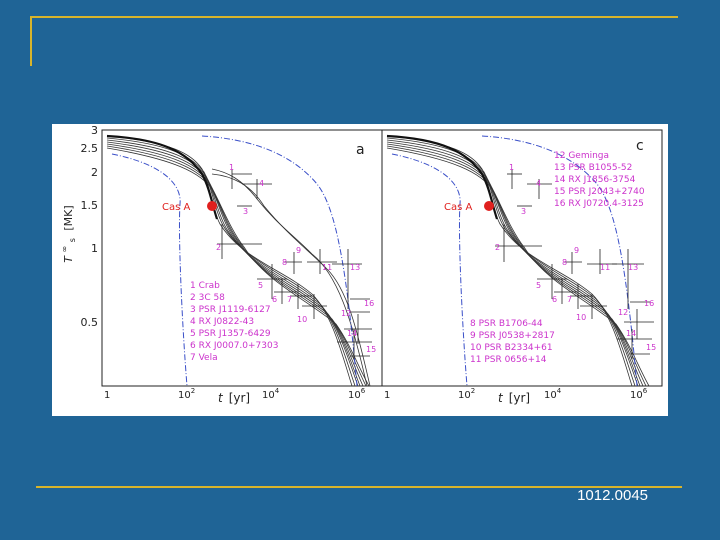  Describe the element at coordinates (64, 249) in the screenshot. I see `y-axis-sup: ∞` at that location.